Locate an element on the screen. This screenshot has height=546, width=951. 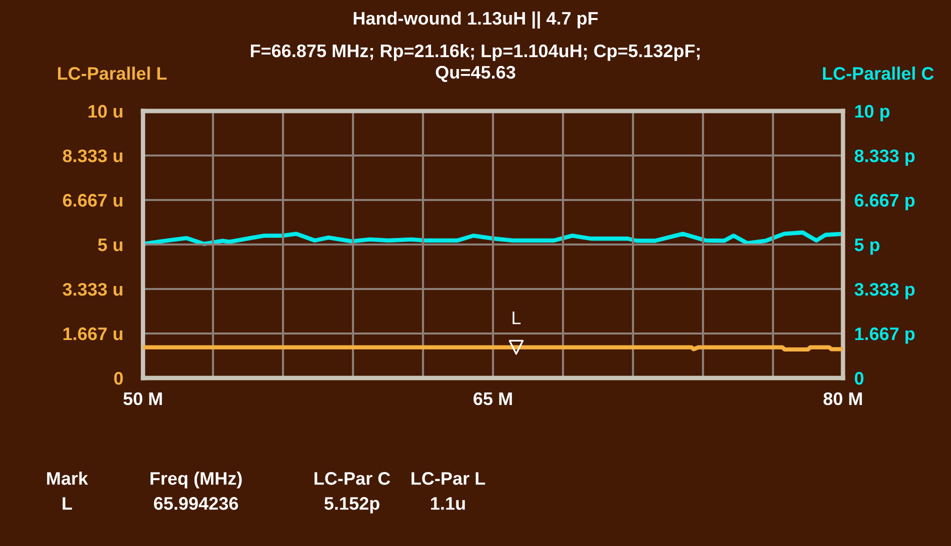
y2-axis-title: LC-Parallel C is located at coordinates (878, 73).